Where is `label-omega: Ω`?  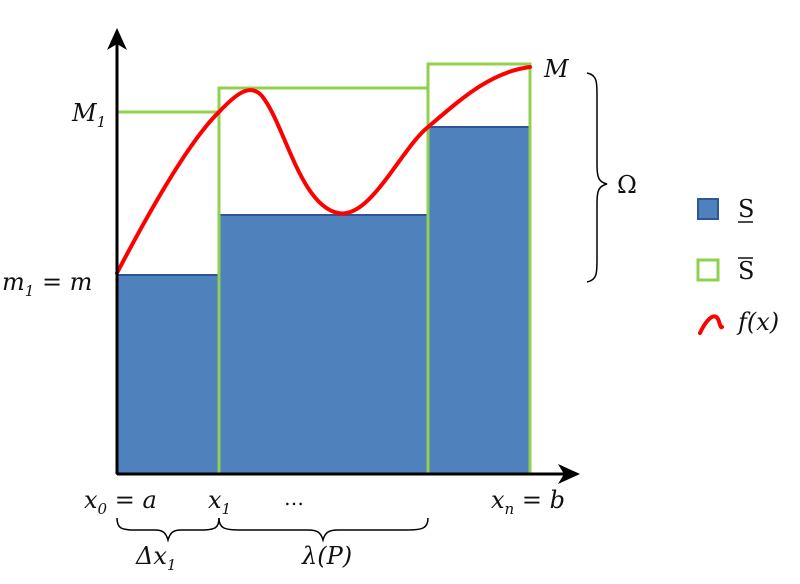 label-omega: Ω is located at coordinates (627, 185).